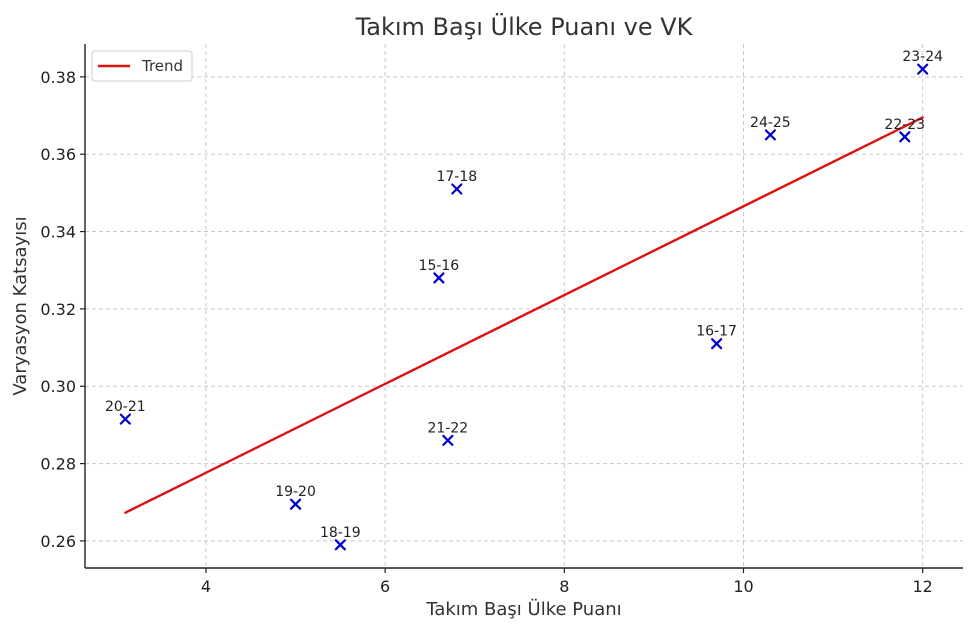  What do you see at coordinates (743, 586) in the screenshot?
I see `x-tick-label: 10` at bounding box center [743, 586].